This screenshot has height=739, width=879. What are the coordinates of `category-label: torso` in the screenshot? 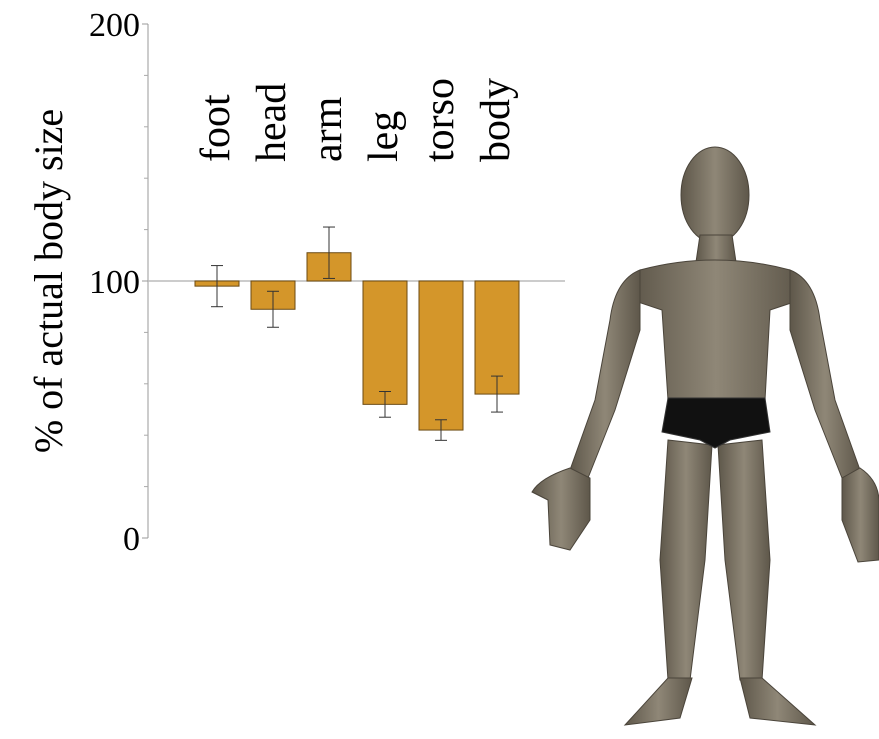 It's located at (440, 120).